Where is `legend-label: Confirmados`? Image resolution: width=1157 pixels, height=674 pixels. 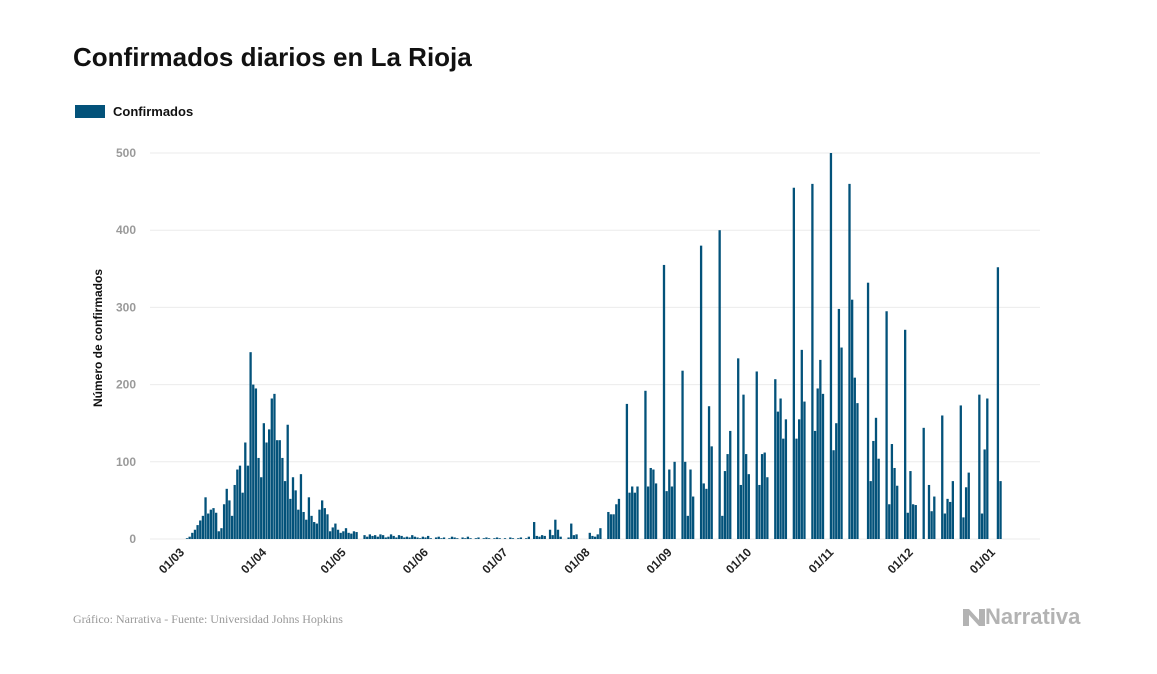 legend-label: Confirmados is located at coordinates (153, 111).